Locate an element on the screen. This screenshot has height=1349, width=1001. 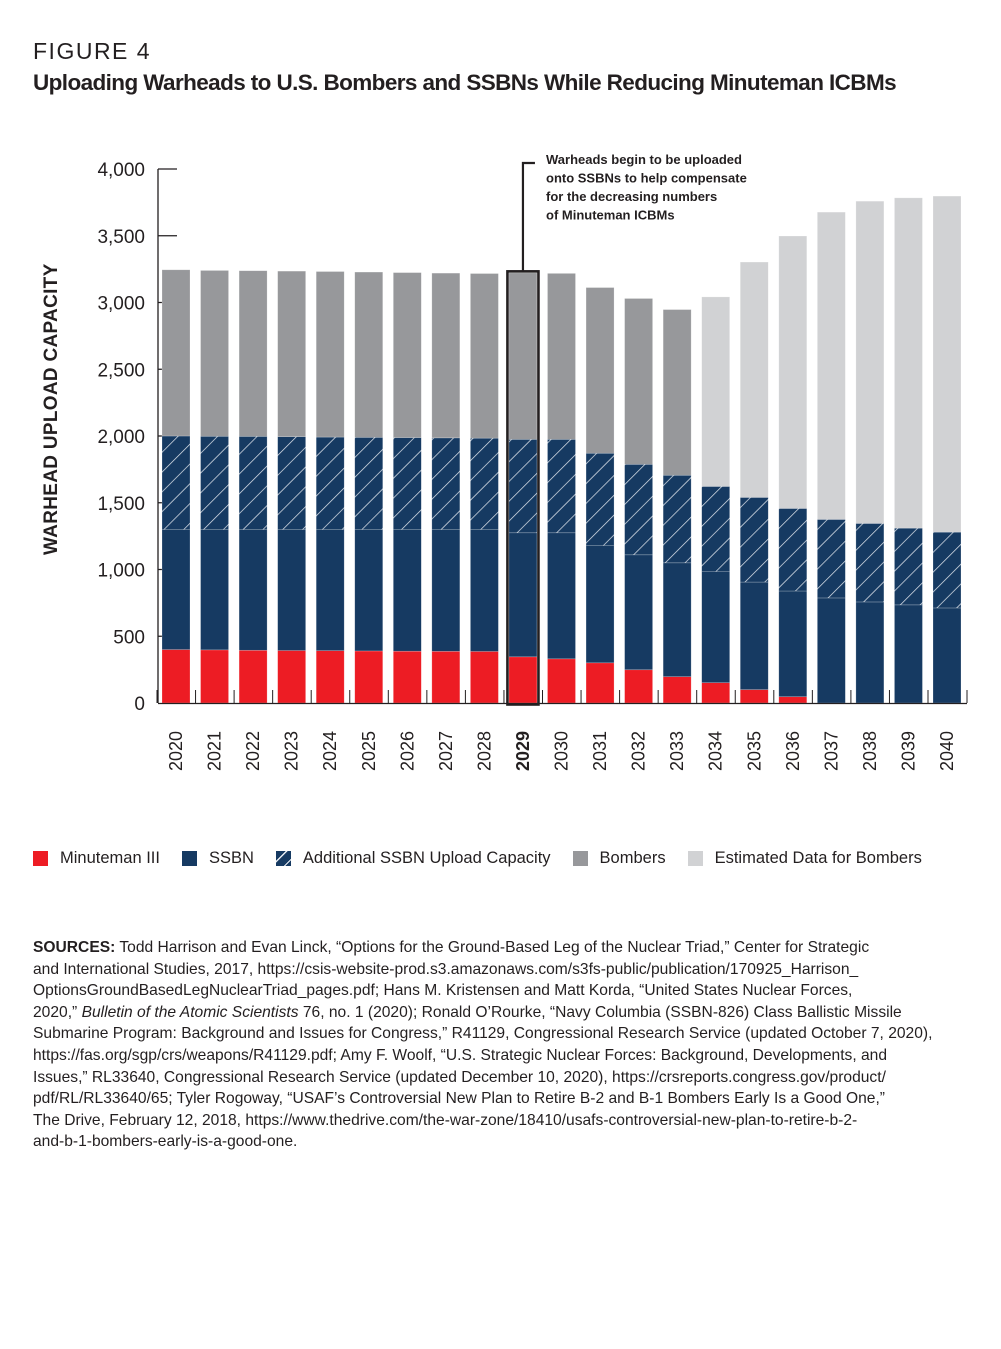
y-tick-label: 500 is located at coordinates (129, 637).